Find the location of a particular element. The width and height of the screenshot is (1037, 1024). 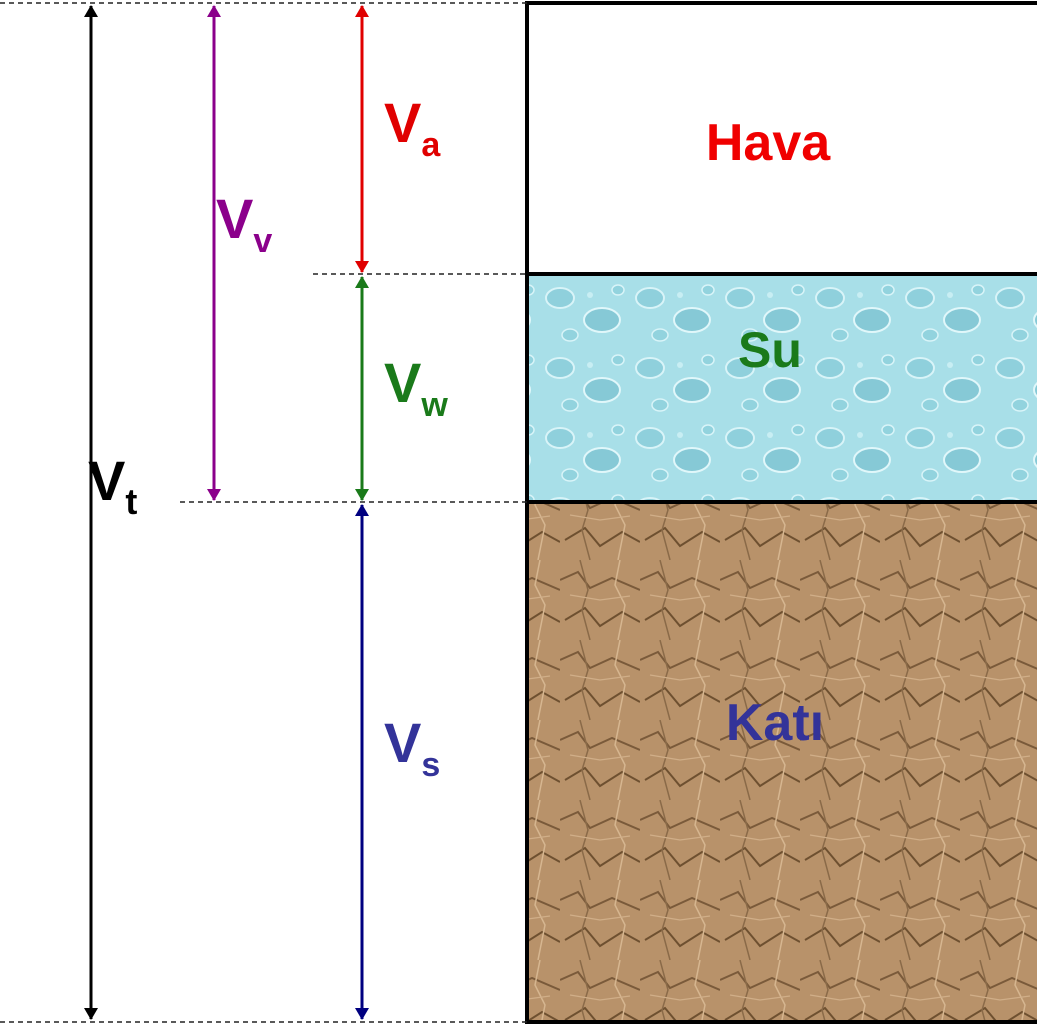

subscript: v is located at coordinates (262, 241).